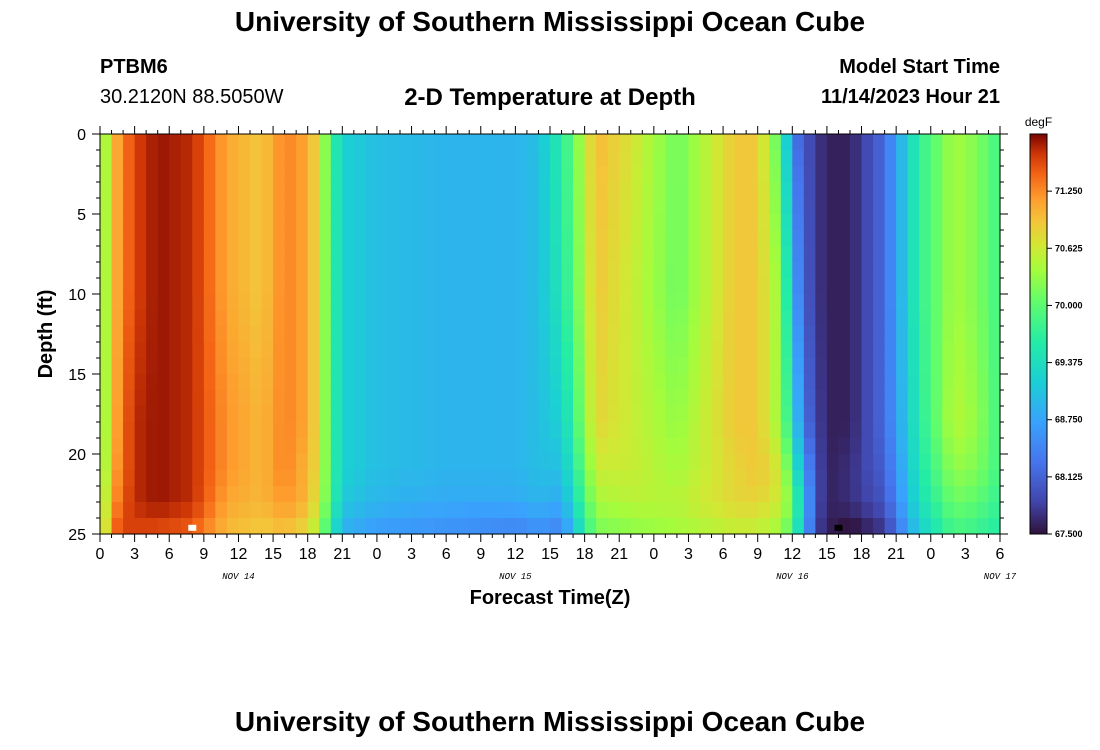 This screenshot has width=1100, height=750. What do you see at coordinates (342, 554) in the screenshot?
I see `x-tick-label: 21` at bounding box center [342, 554].